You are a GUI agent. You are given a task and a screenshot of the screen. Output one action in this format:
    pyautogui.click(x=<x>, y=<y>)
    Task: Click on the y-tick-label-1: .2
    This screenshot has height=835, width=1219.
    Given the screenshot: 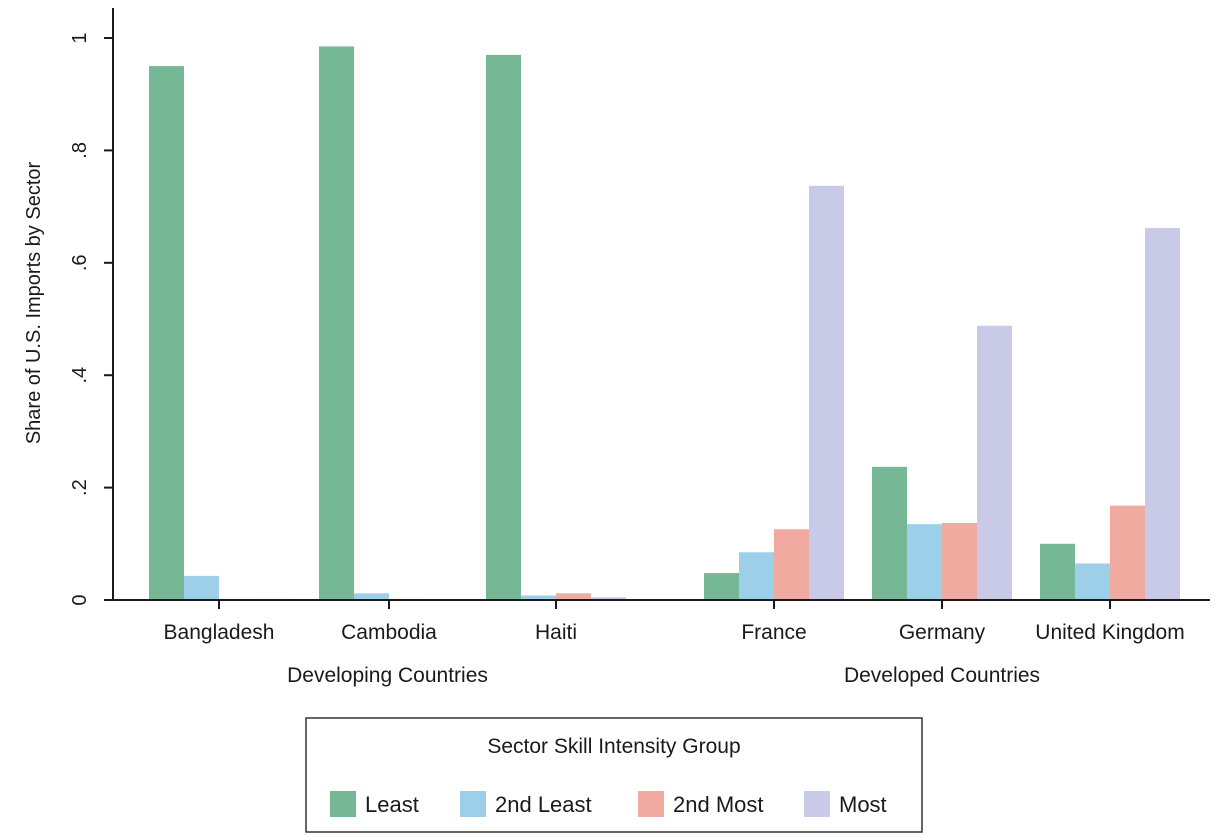 What is the action you would take?
    pyautogui.click(x=80, y=487)
    